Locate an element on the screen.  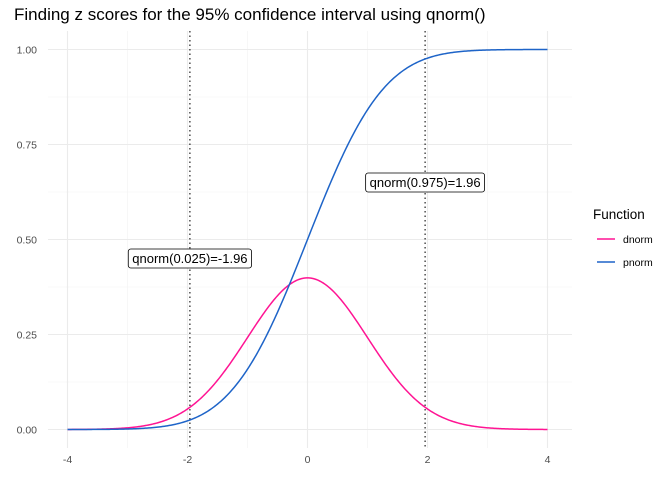
x-tick-label: 0 is located at coordinates (308, 460).